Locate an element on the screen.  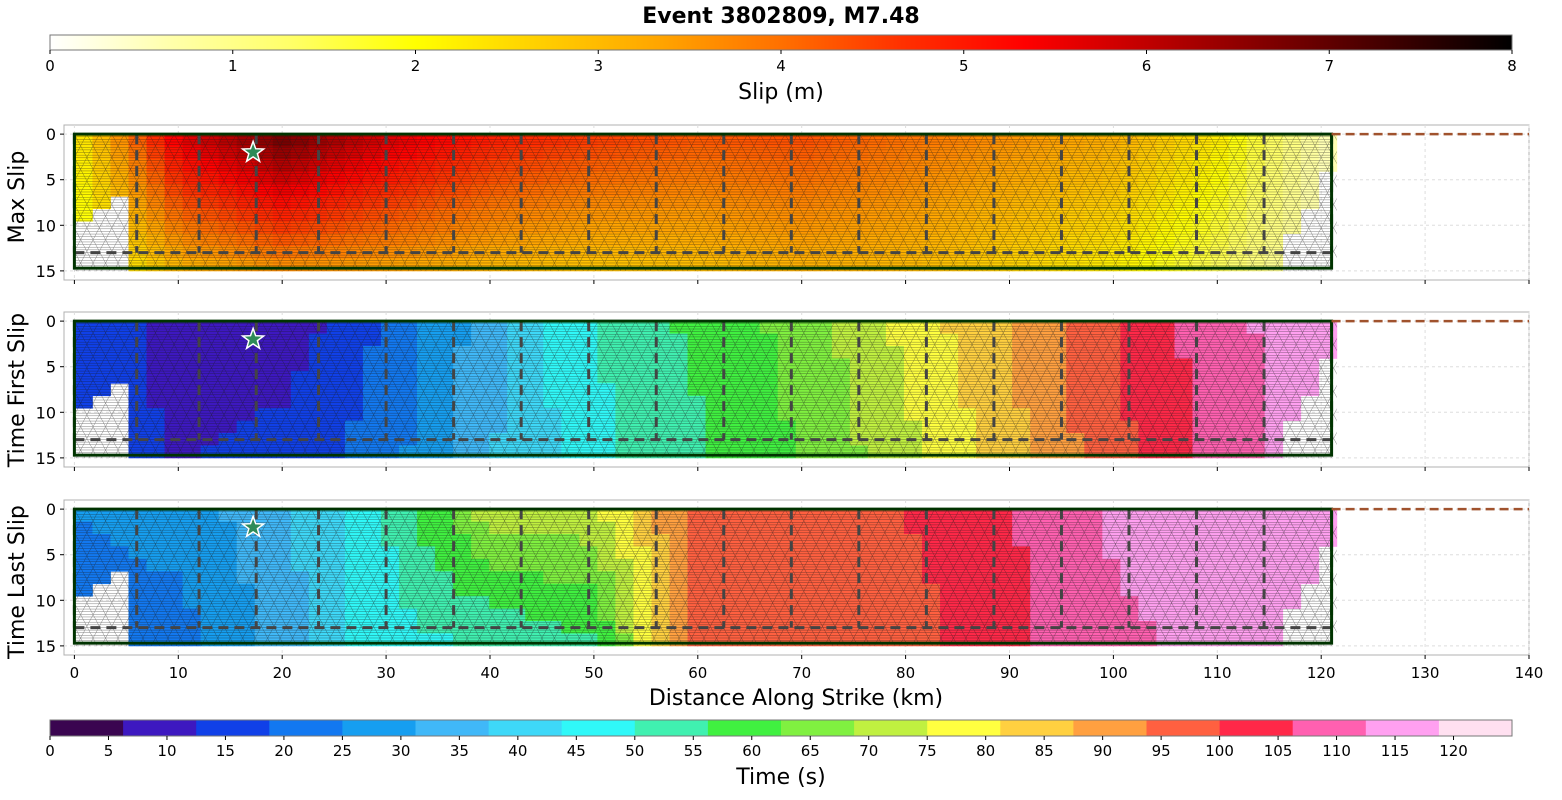
time-tick-label: 120 is located at coordinates (1453, 751).